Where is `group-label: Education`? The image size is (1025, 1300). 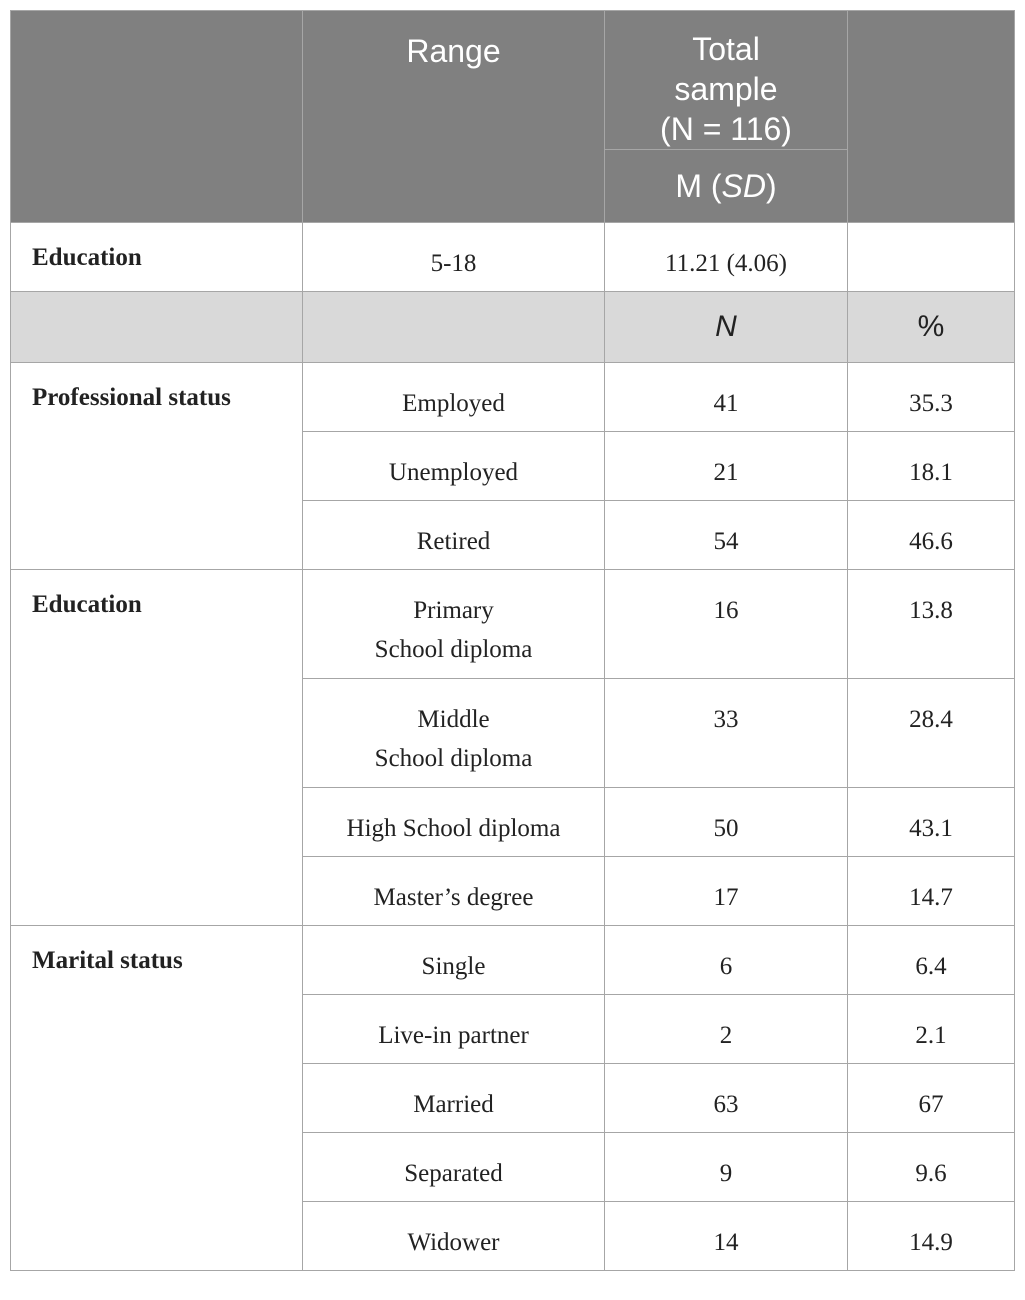
group-label: Education is located at coordinates (156, 747).